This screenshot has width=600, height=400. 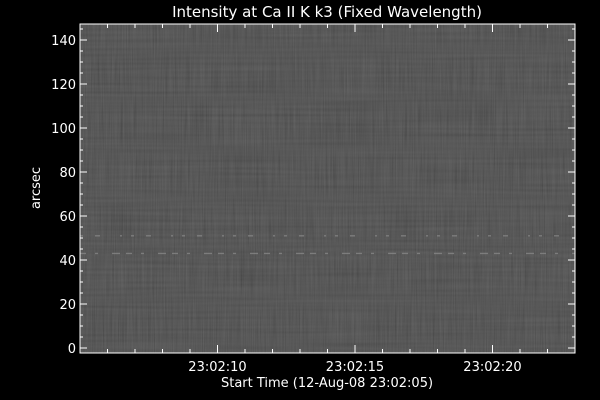 I want to click on y-tick-label: 20, so click(x=67, y=305).